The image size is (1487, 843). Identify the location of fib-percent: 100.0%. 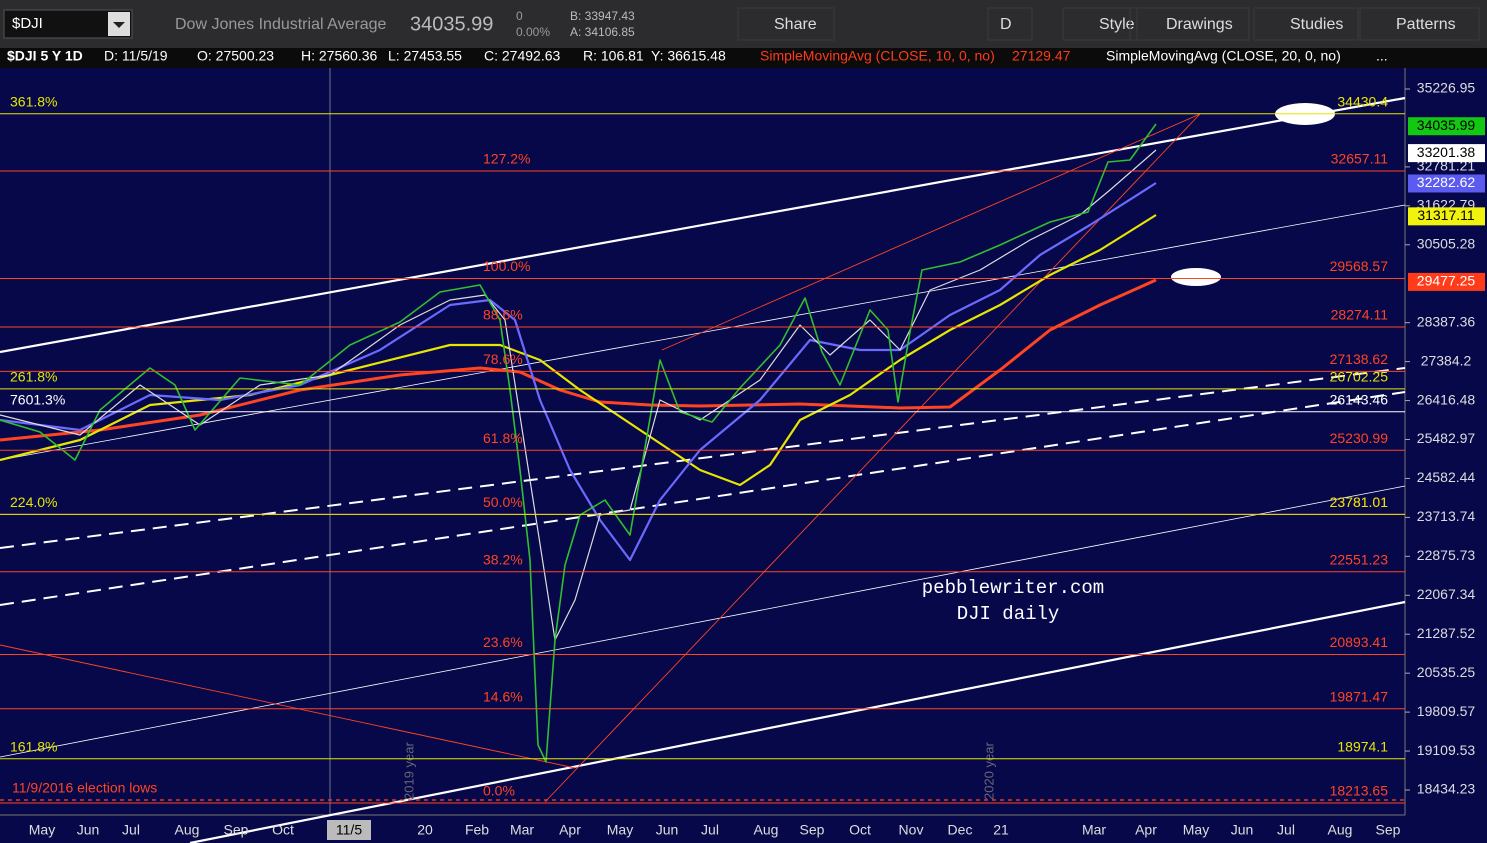
(506, 266).